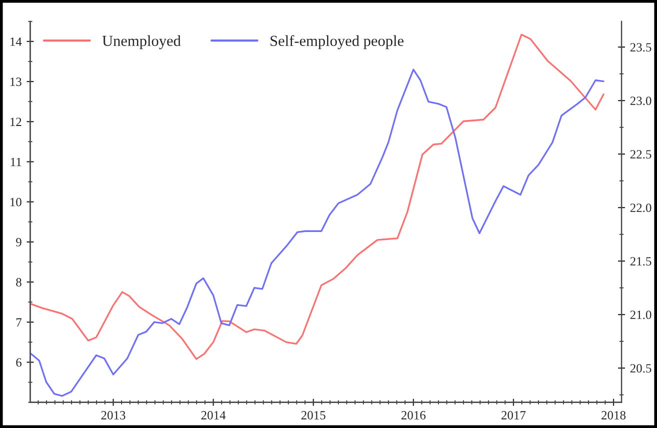 The width and height of the screenshot is (657, 428). I want to click on y-tick-label: 8, so click(19, 282).